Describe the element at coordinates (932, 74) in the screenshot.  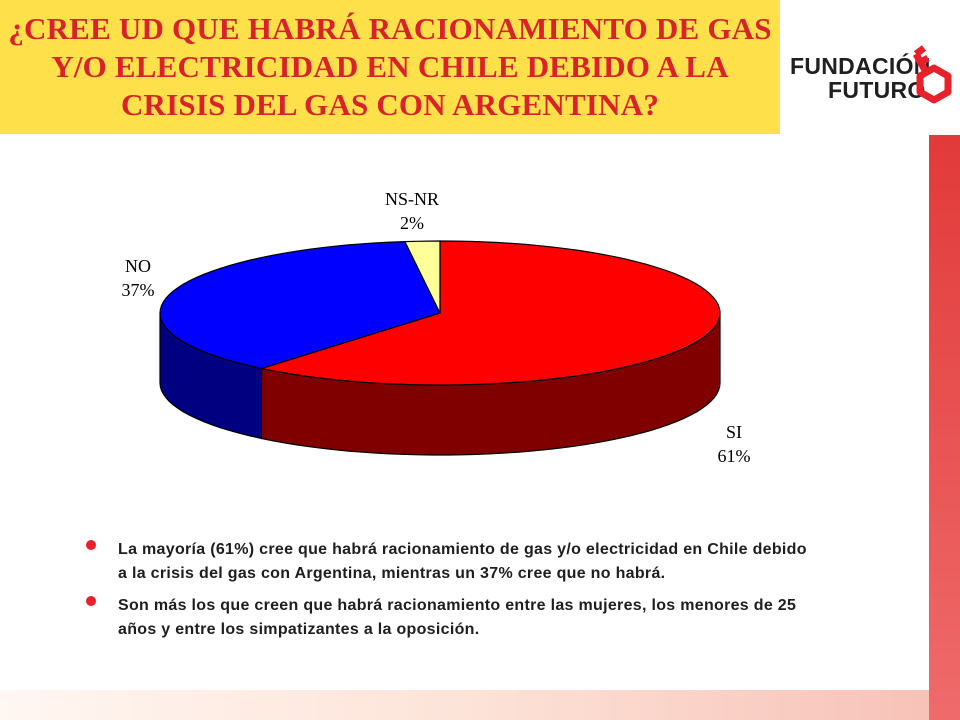
I see `key-icon` at that location.